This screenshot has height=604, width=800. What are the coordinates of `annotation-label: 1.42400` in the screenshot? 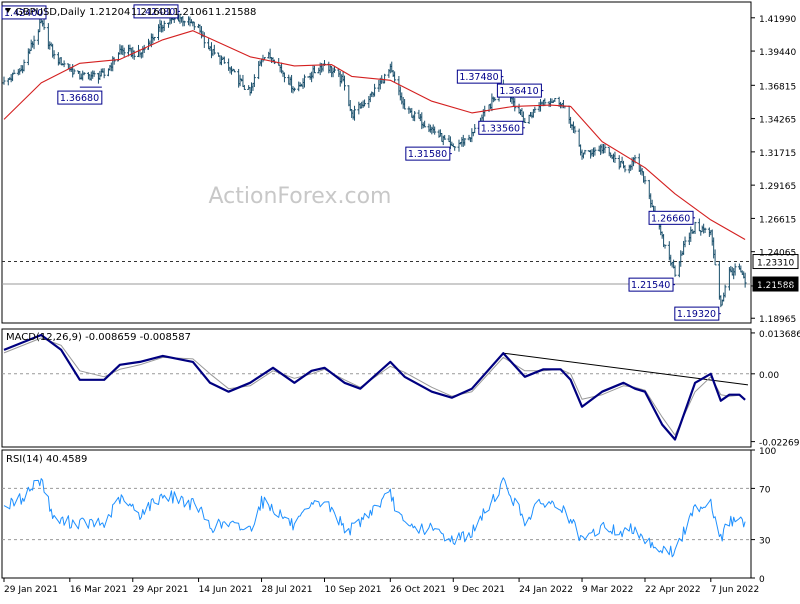 It's located at (23, 13).